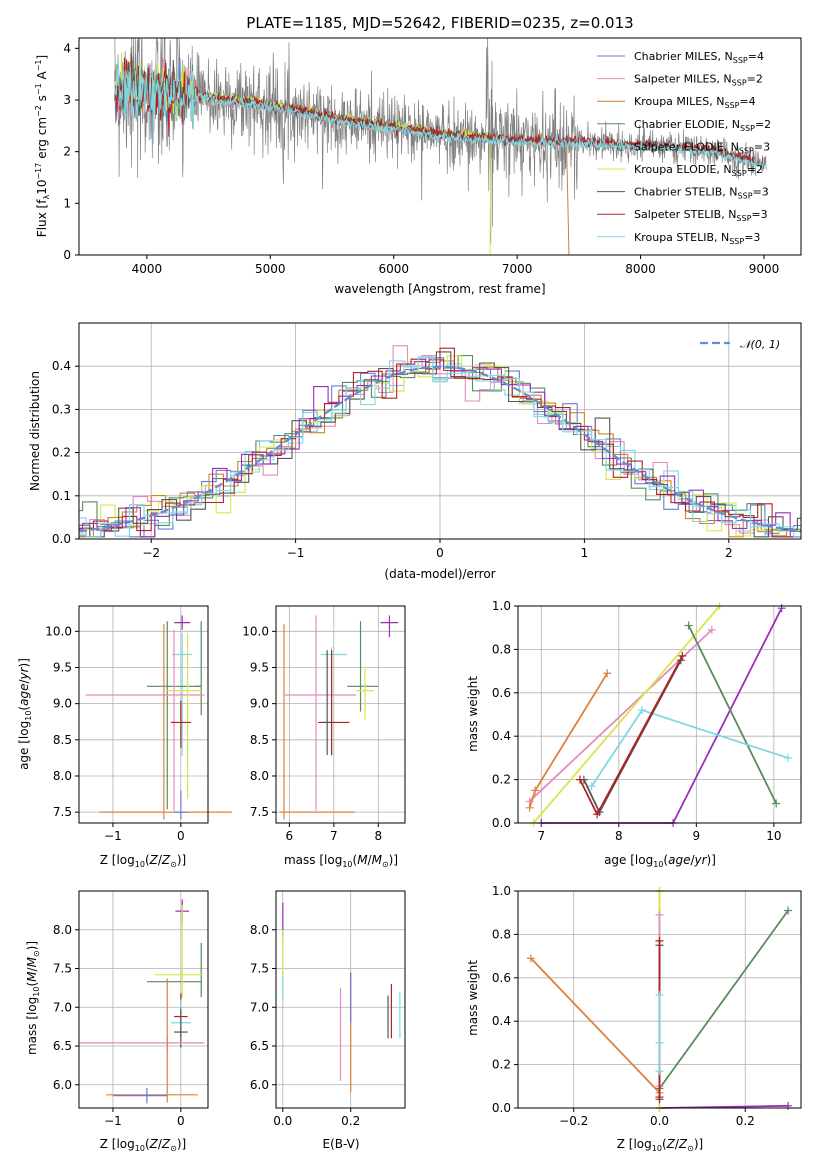  I want to click on mass-vs-metallicity-panel: −1 0 6.0 6.5 7.0 7.5 8.0, so click(131, 1009).